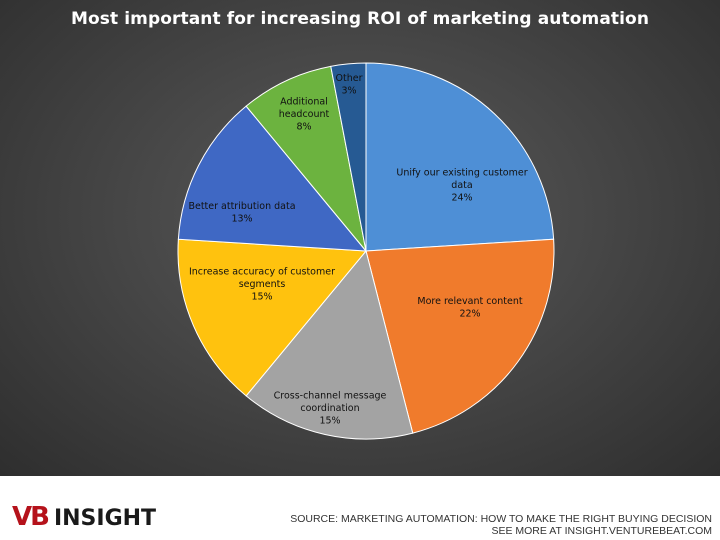  I want to click on slice-name-label: segments, so click(262, 284).